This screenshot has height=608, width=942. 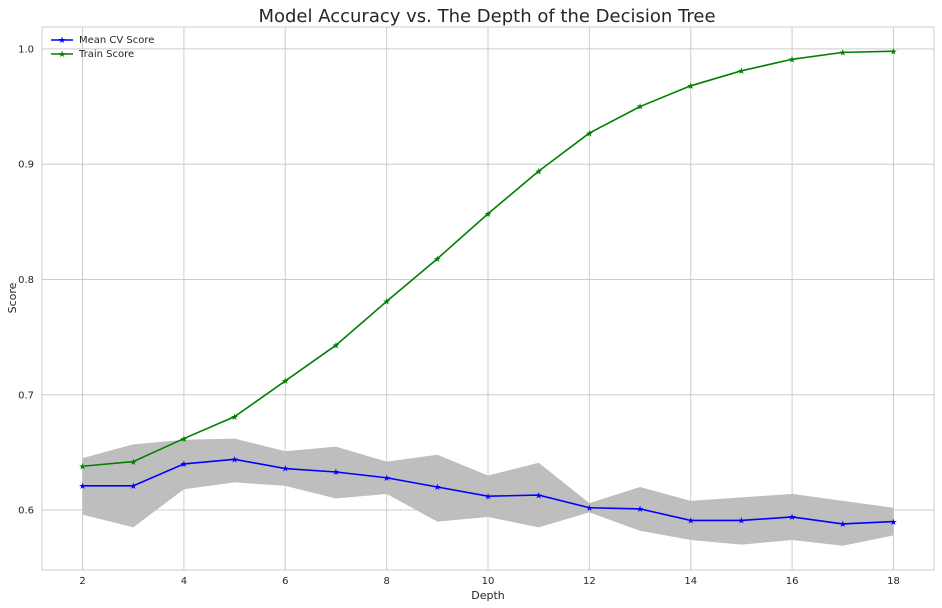 I want to click on y-tick-label: 0.7, so click(x=26, y=395).